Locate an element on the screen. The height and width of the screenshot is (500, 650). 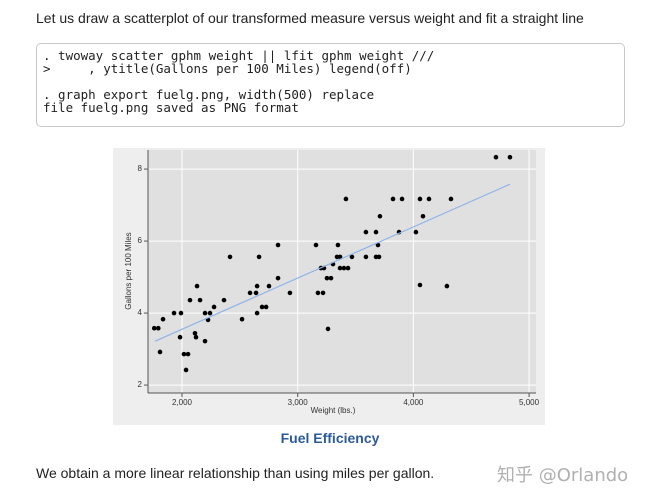
y-tick-label: 2 is located at coordinates (140, 384).